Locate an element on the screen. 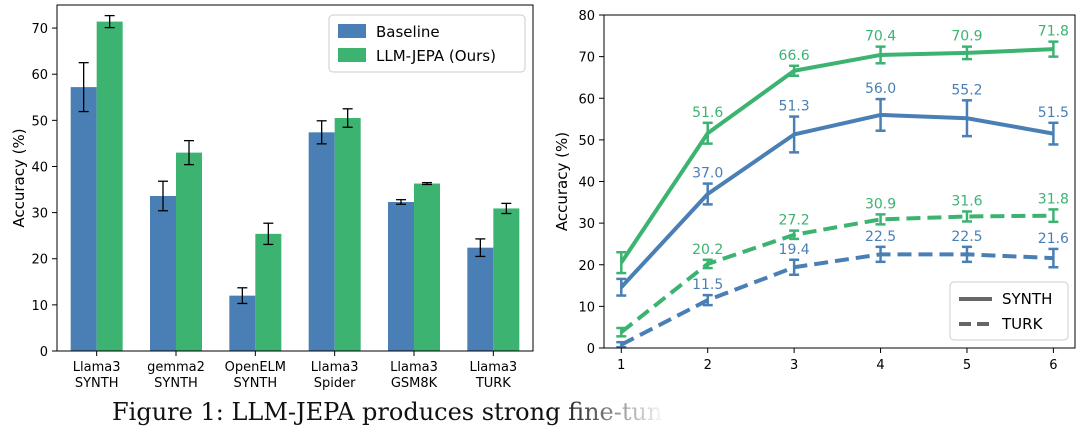 Image resolution: width=1080 pixels, height=435 pixels. line-x-tick-label: 2 is located at coordinates (708, 365).